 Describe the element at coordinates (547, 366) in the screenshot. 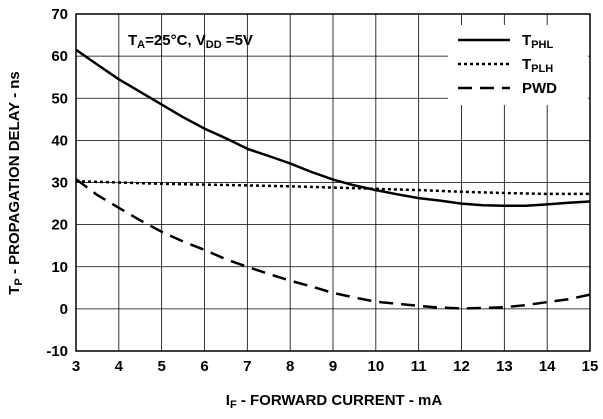

I see `x-tick-label: 14` at that location.